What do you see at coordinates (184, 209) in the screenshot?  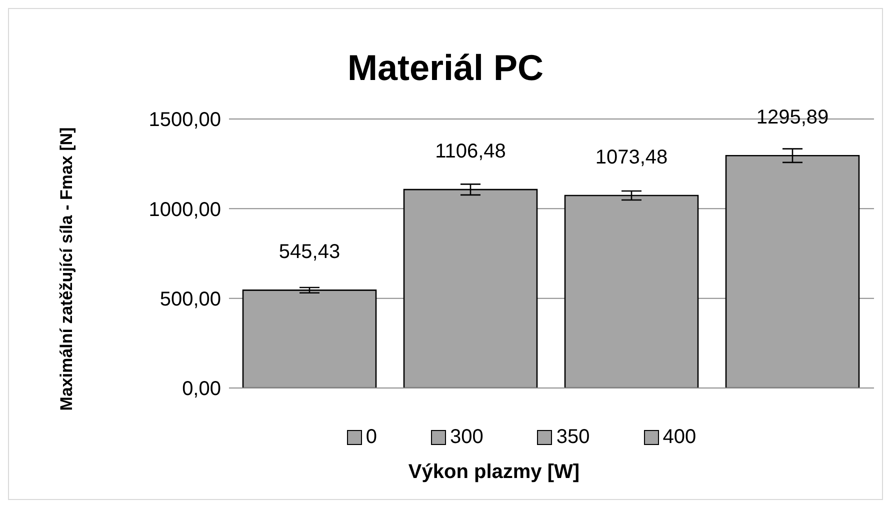 I see `y-tick-label: 1000,00` at bounding box center [184, 209].